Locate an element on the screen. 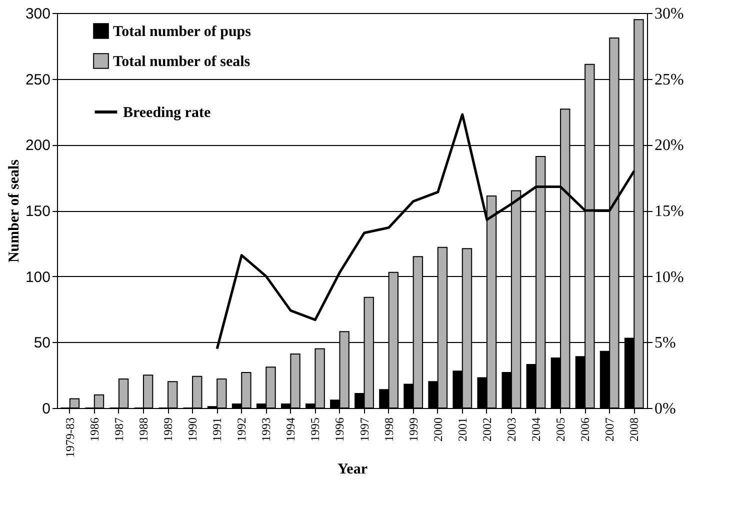 This screenshot has width=730, height=519. x-tick-label: 2002 is located at coordinates (487, 430).